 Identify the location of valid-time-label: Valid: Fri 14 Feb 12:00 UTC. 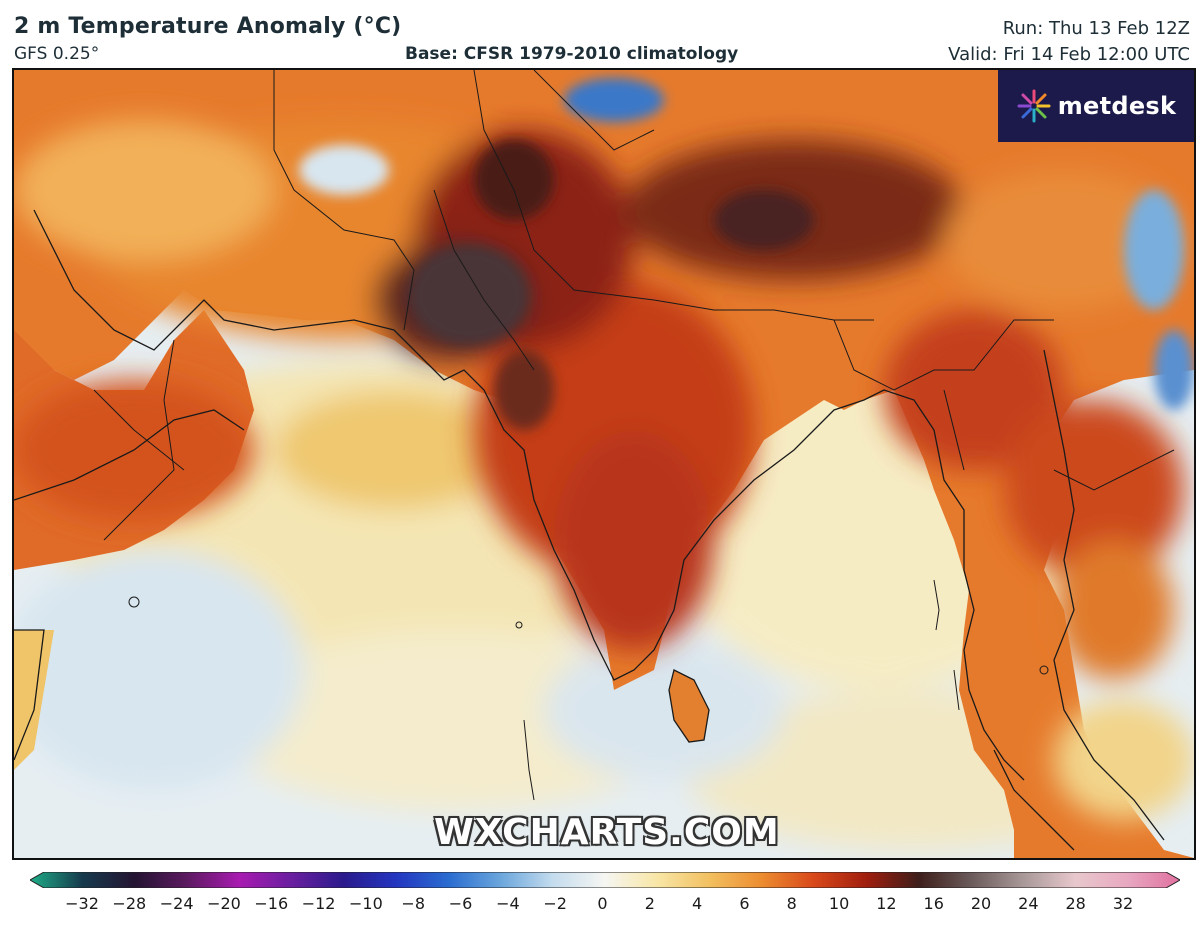
(1069, 54).